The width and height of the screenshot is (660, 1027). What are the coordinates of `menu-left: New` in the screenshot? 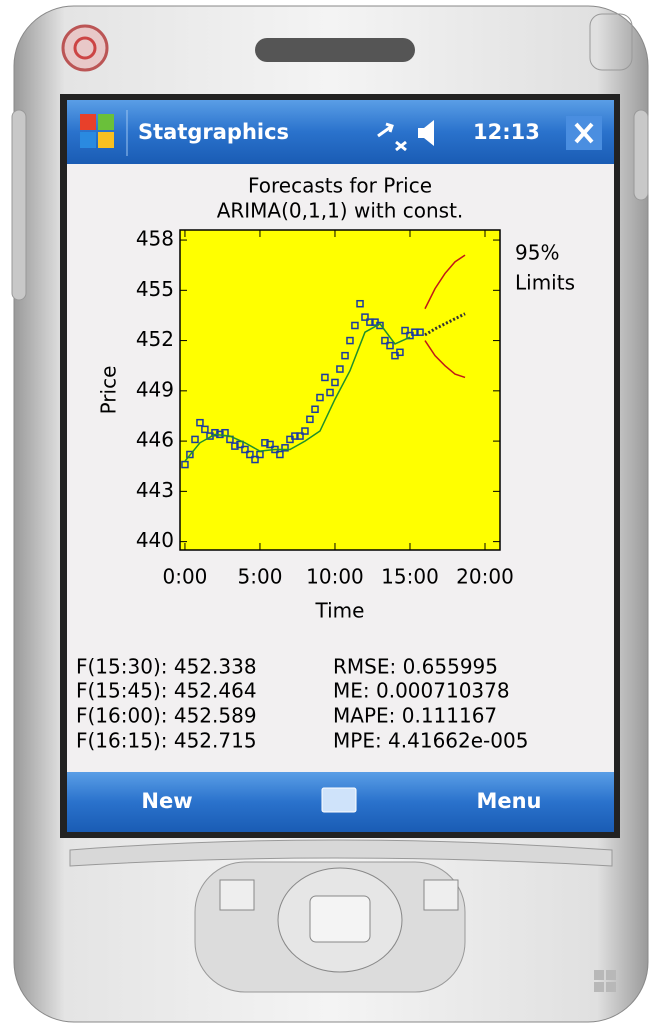 It's located at (166, 801).